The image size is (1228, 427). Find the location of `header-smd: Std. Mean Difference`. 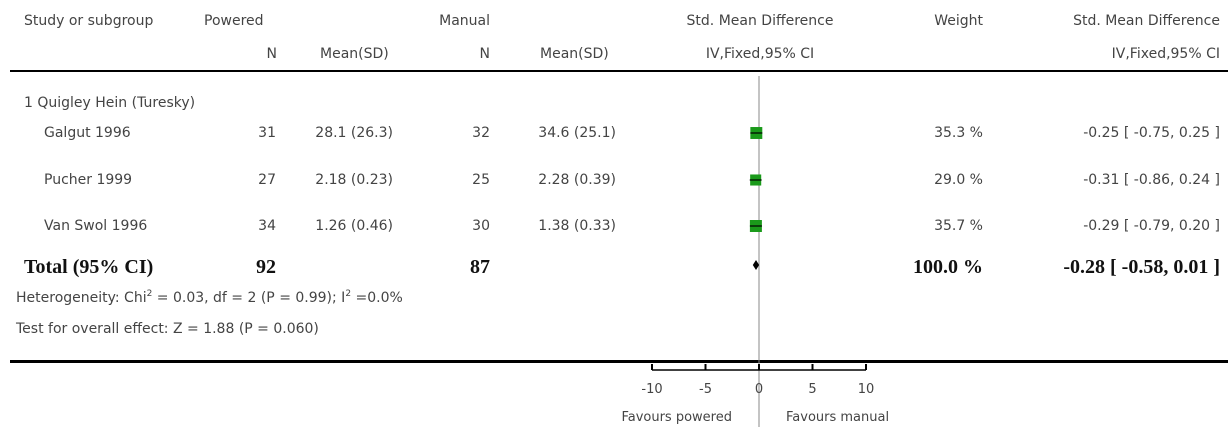

header-smd: Std. Mean Difference is located at coordinates (760, 21).